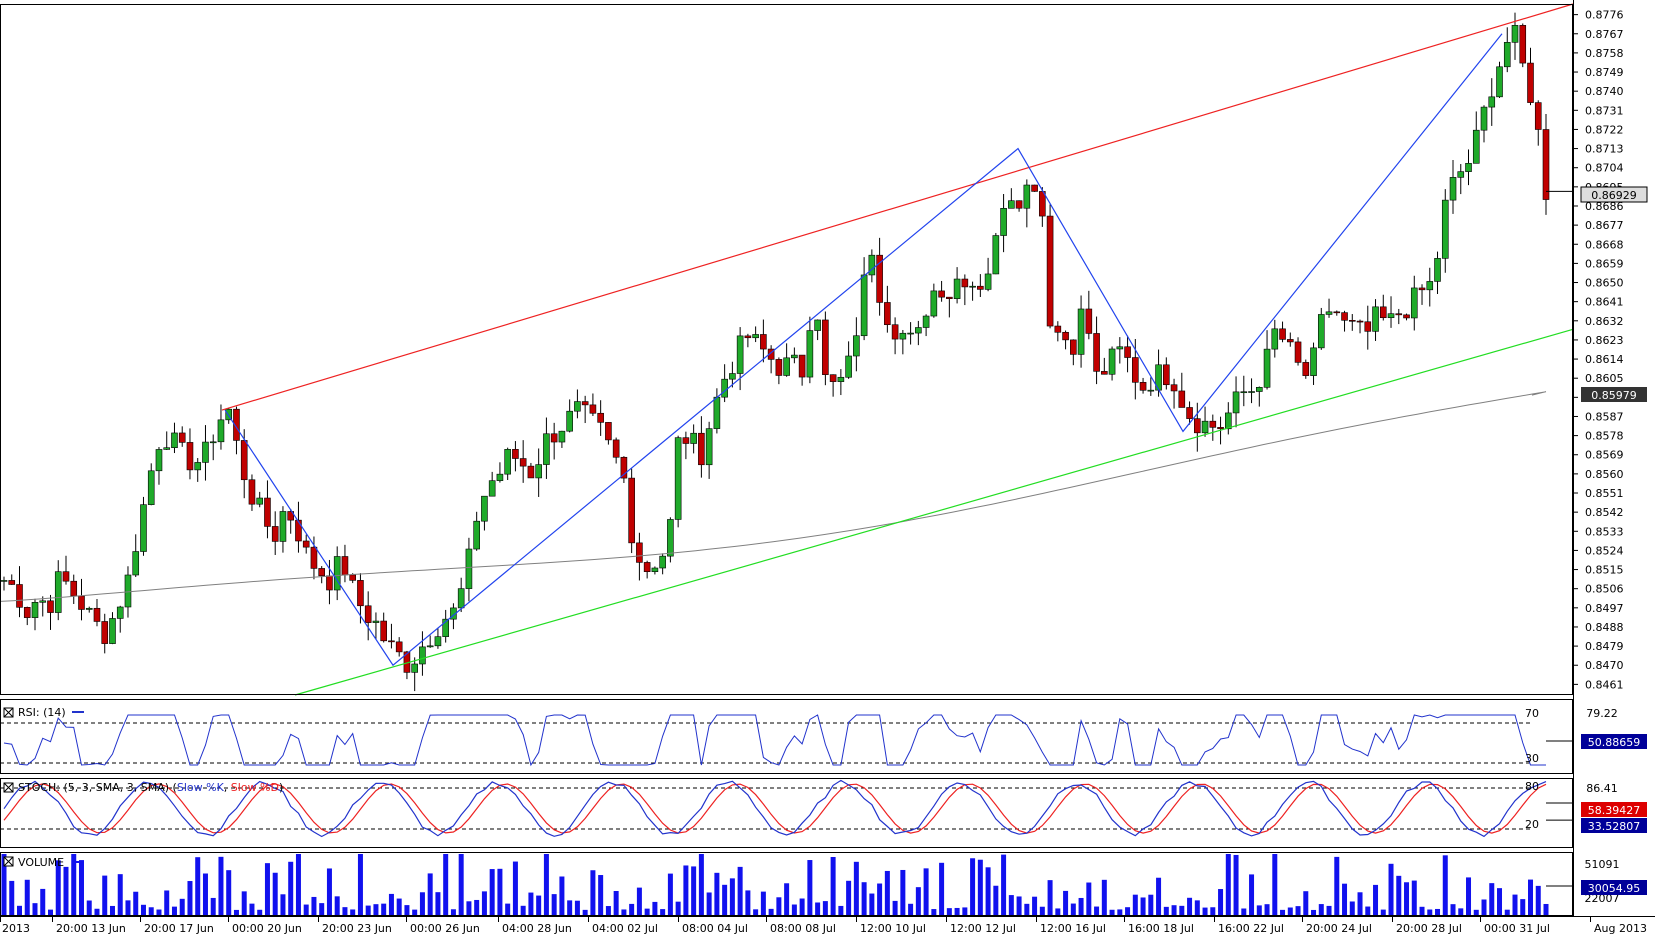 The image size is (1655, 937). I want to click on rsi-level-high: 70, so click(1532, 713).